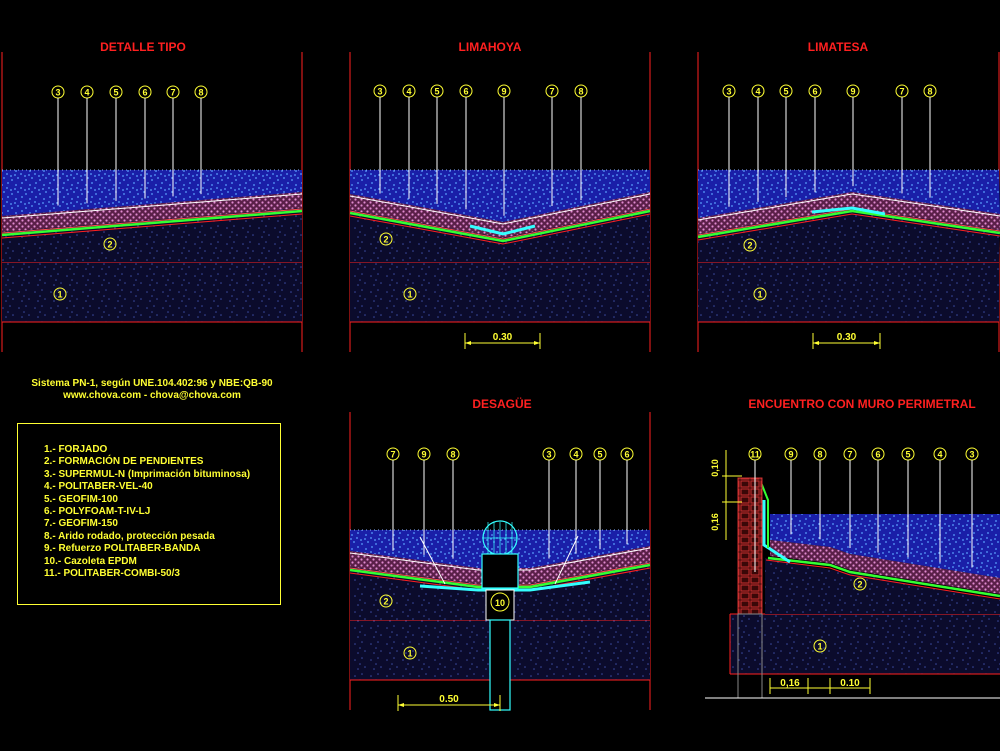  Describe the element at coordinates (90, 561) in the screenshot. I see `legend-item: 10.- Cazoleta EPDM` at that location.